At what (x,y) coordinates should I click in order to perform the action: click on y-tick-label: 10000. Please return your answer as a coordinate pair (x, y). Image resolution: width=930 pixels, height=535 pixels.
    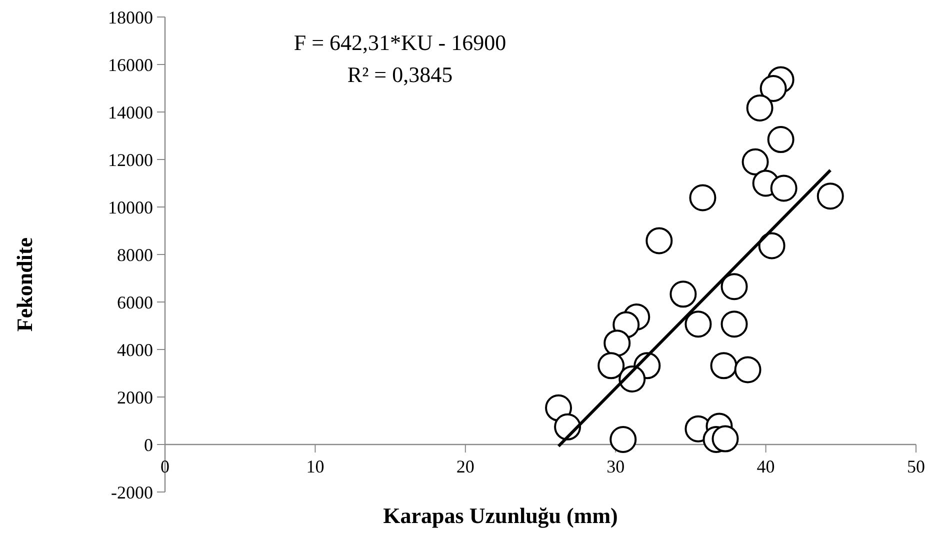
    Looking at the image, I should click on (130, 207).